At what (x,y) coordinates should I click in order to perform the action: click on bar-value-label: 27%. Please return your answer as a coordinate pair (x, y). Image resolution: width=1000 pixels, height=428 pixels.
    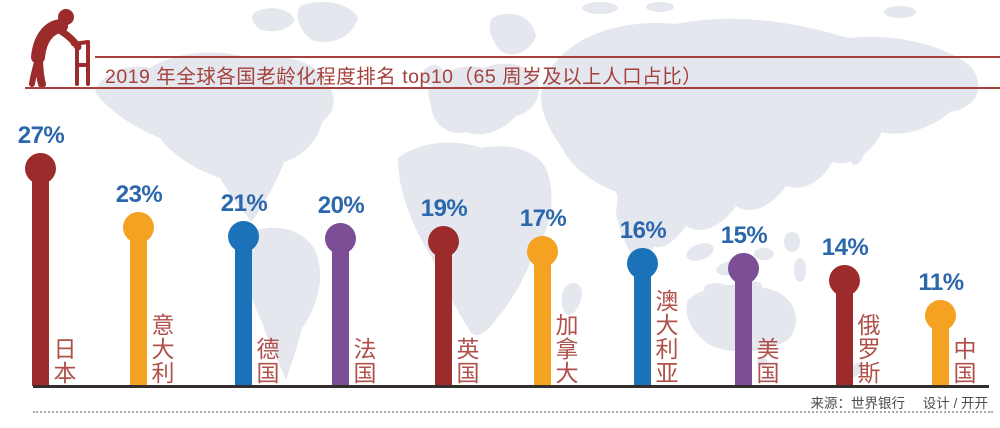
    Looking at the image, I should click on (41, 135).